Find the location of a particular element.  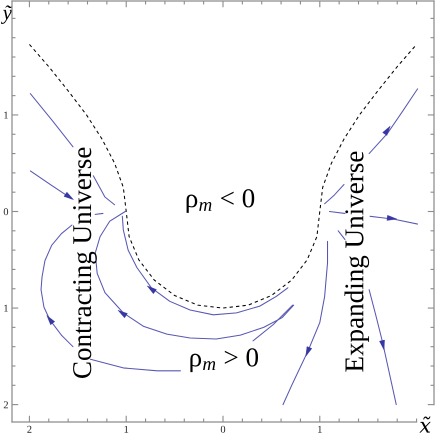

y-tick-label: 0 is located at coordinates (6, 212).